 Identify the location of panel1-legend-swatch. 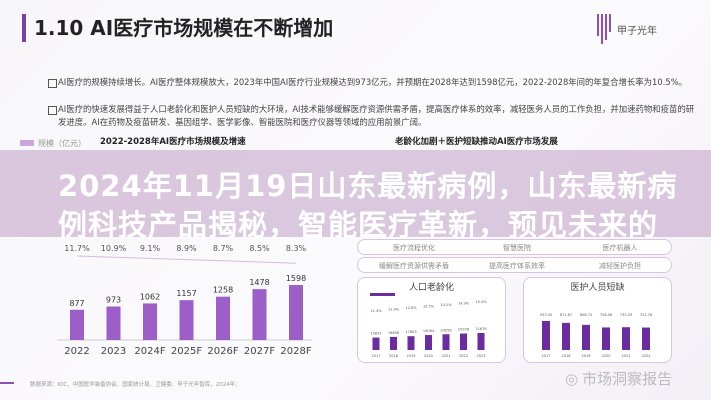
(382, 294).